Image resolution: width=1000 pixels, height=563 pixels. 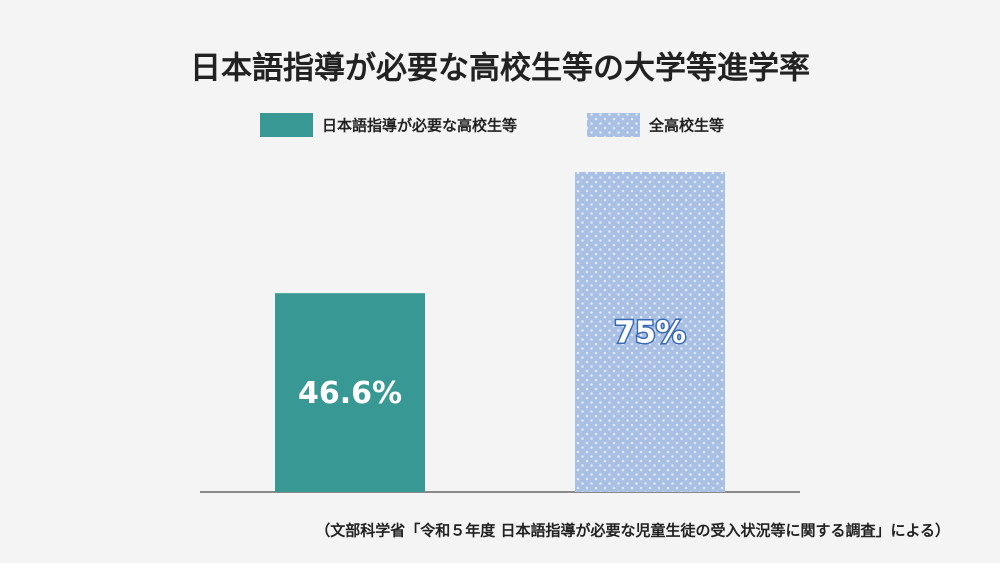 I want to click on value-label: 75%, so click(x=650, y=333).